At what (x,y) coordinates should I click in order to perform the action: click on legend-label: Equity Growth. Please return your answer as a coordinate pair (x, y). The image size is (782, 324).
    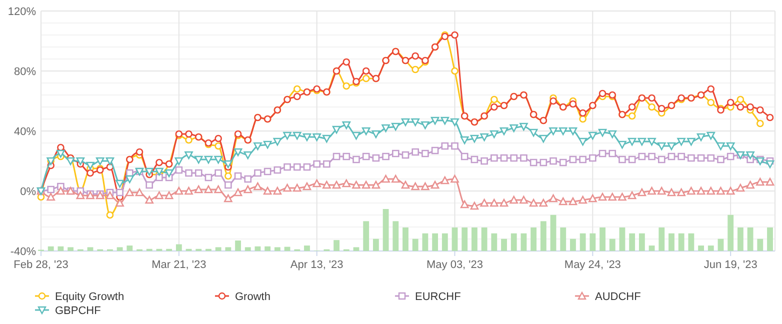
    Looking at the image, I should click on (89, 296).